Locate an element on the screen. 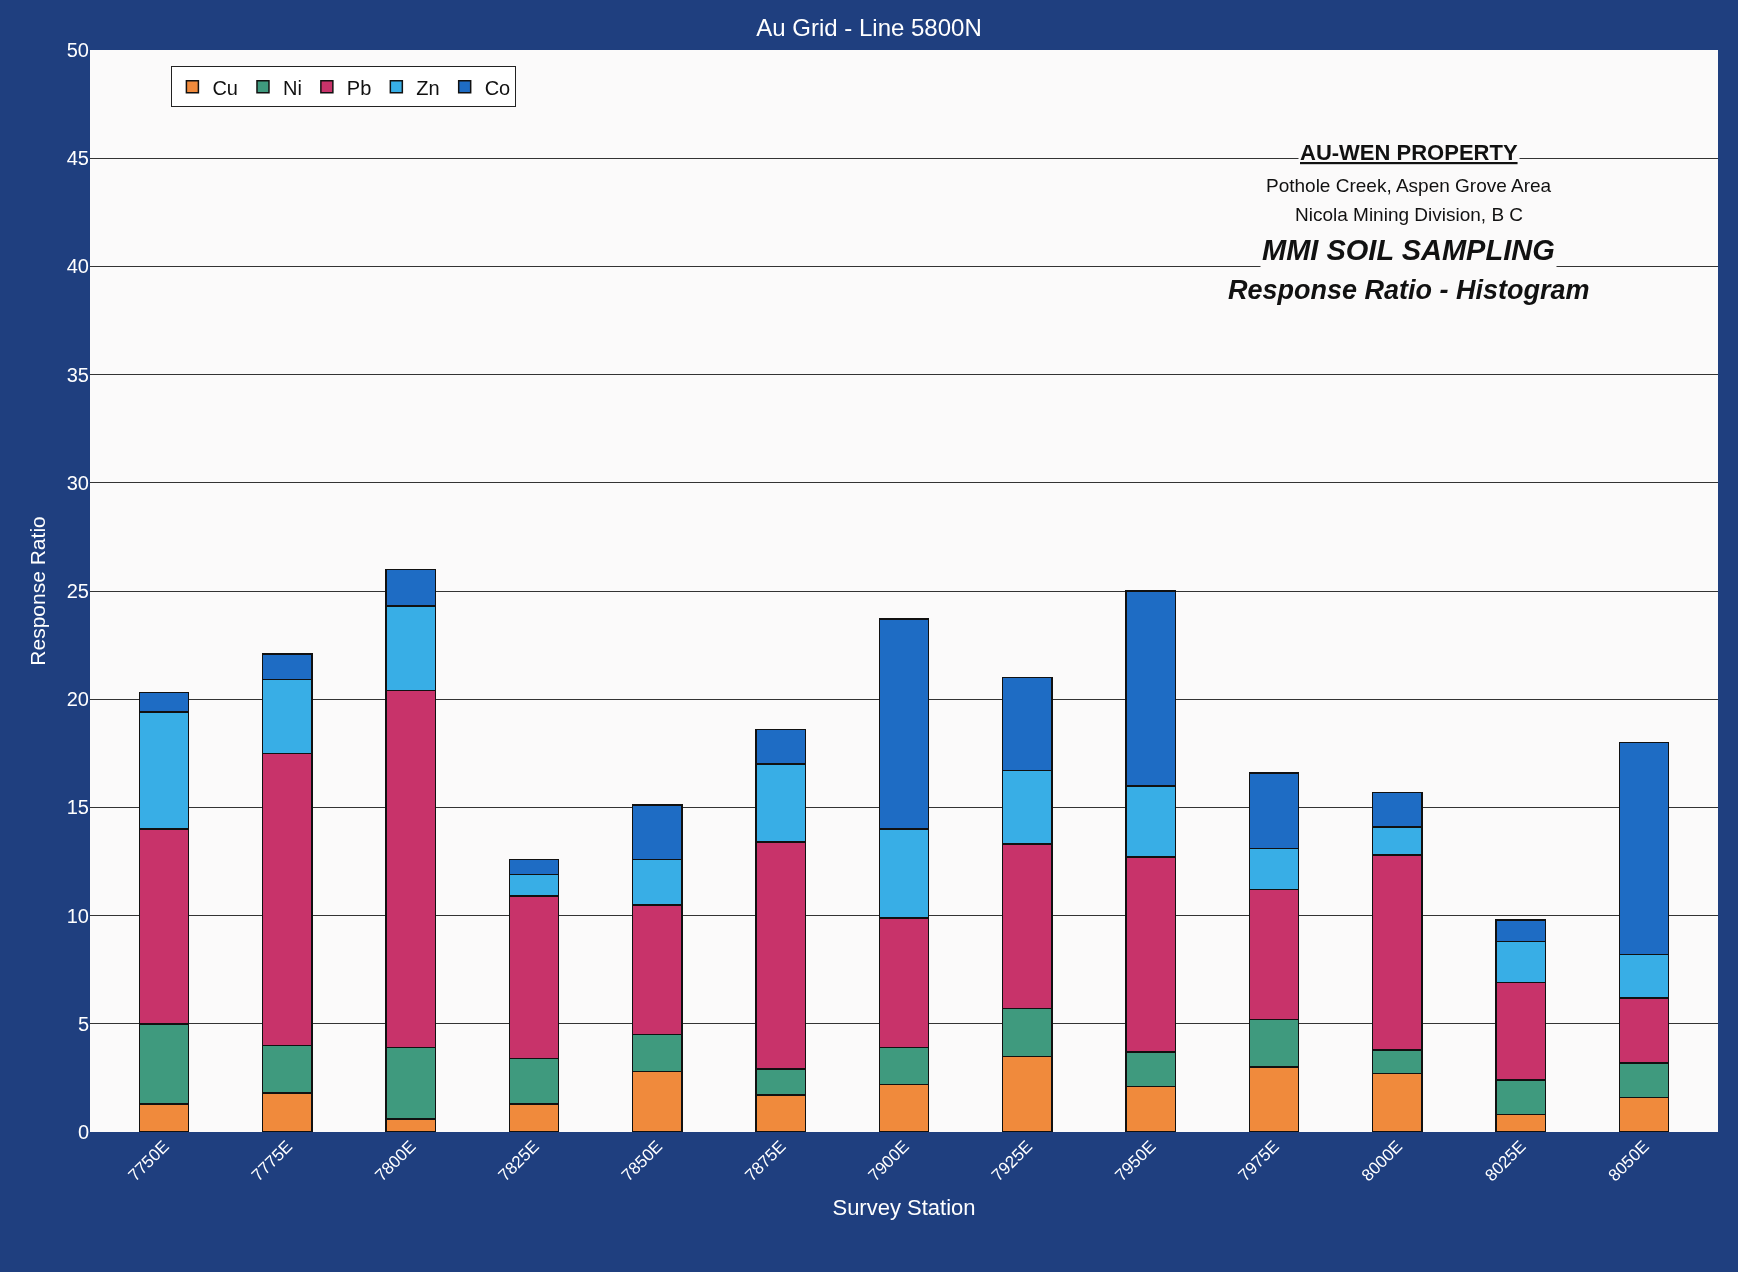 This screenshot has width=1738, height=1272. y-tick-label: 40 is located at coordinates (77, 266).